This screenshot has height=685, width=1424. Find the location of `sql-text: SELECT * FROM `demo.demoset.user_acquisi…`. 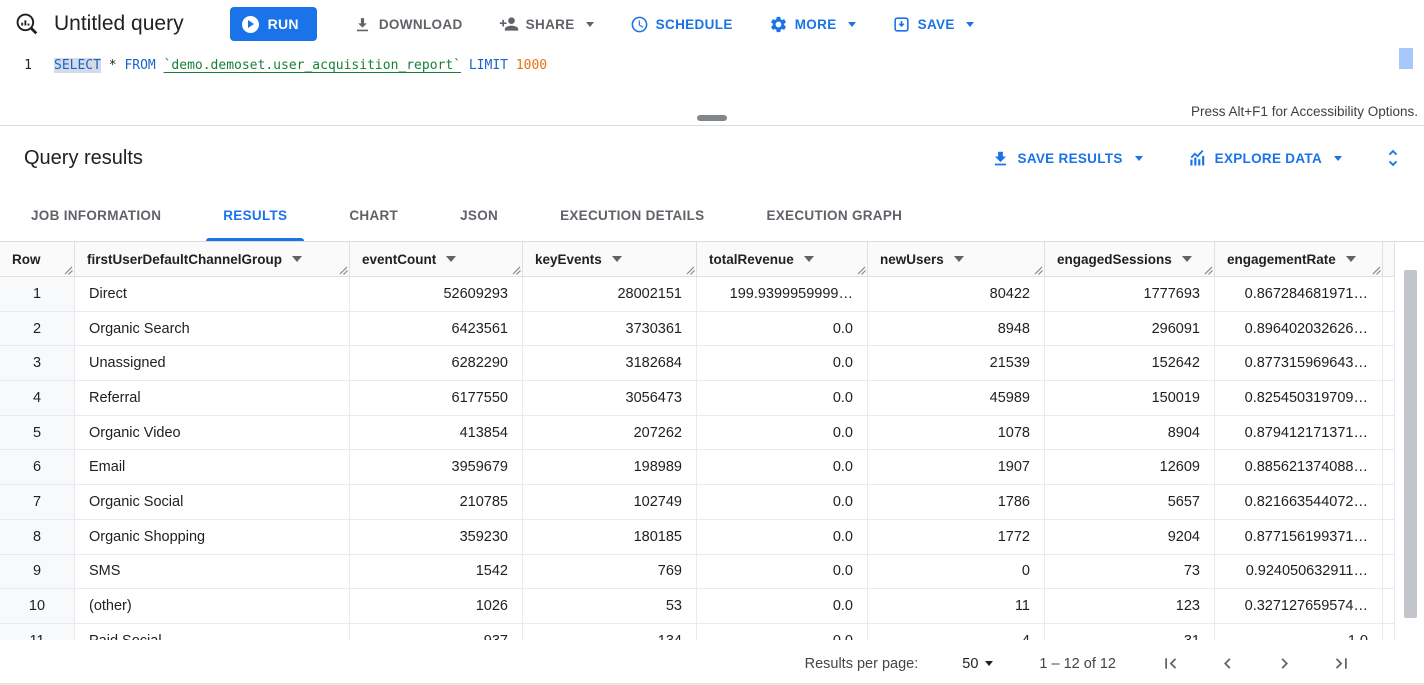

sql-text: SELECT * FROM `demo.demoset.user_acquisi… is located at coordinates (296, 65).